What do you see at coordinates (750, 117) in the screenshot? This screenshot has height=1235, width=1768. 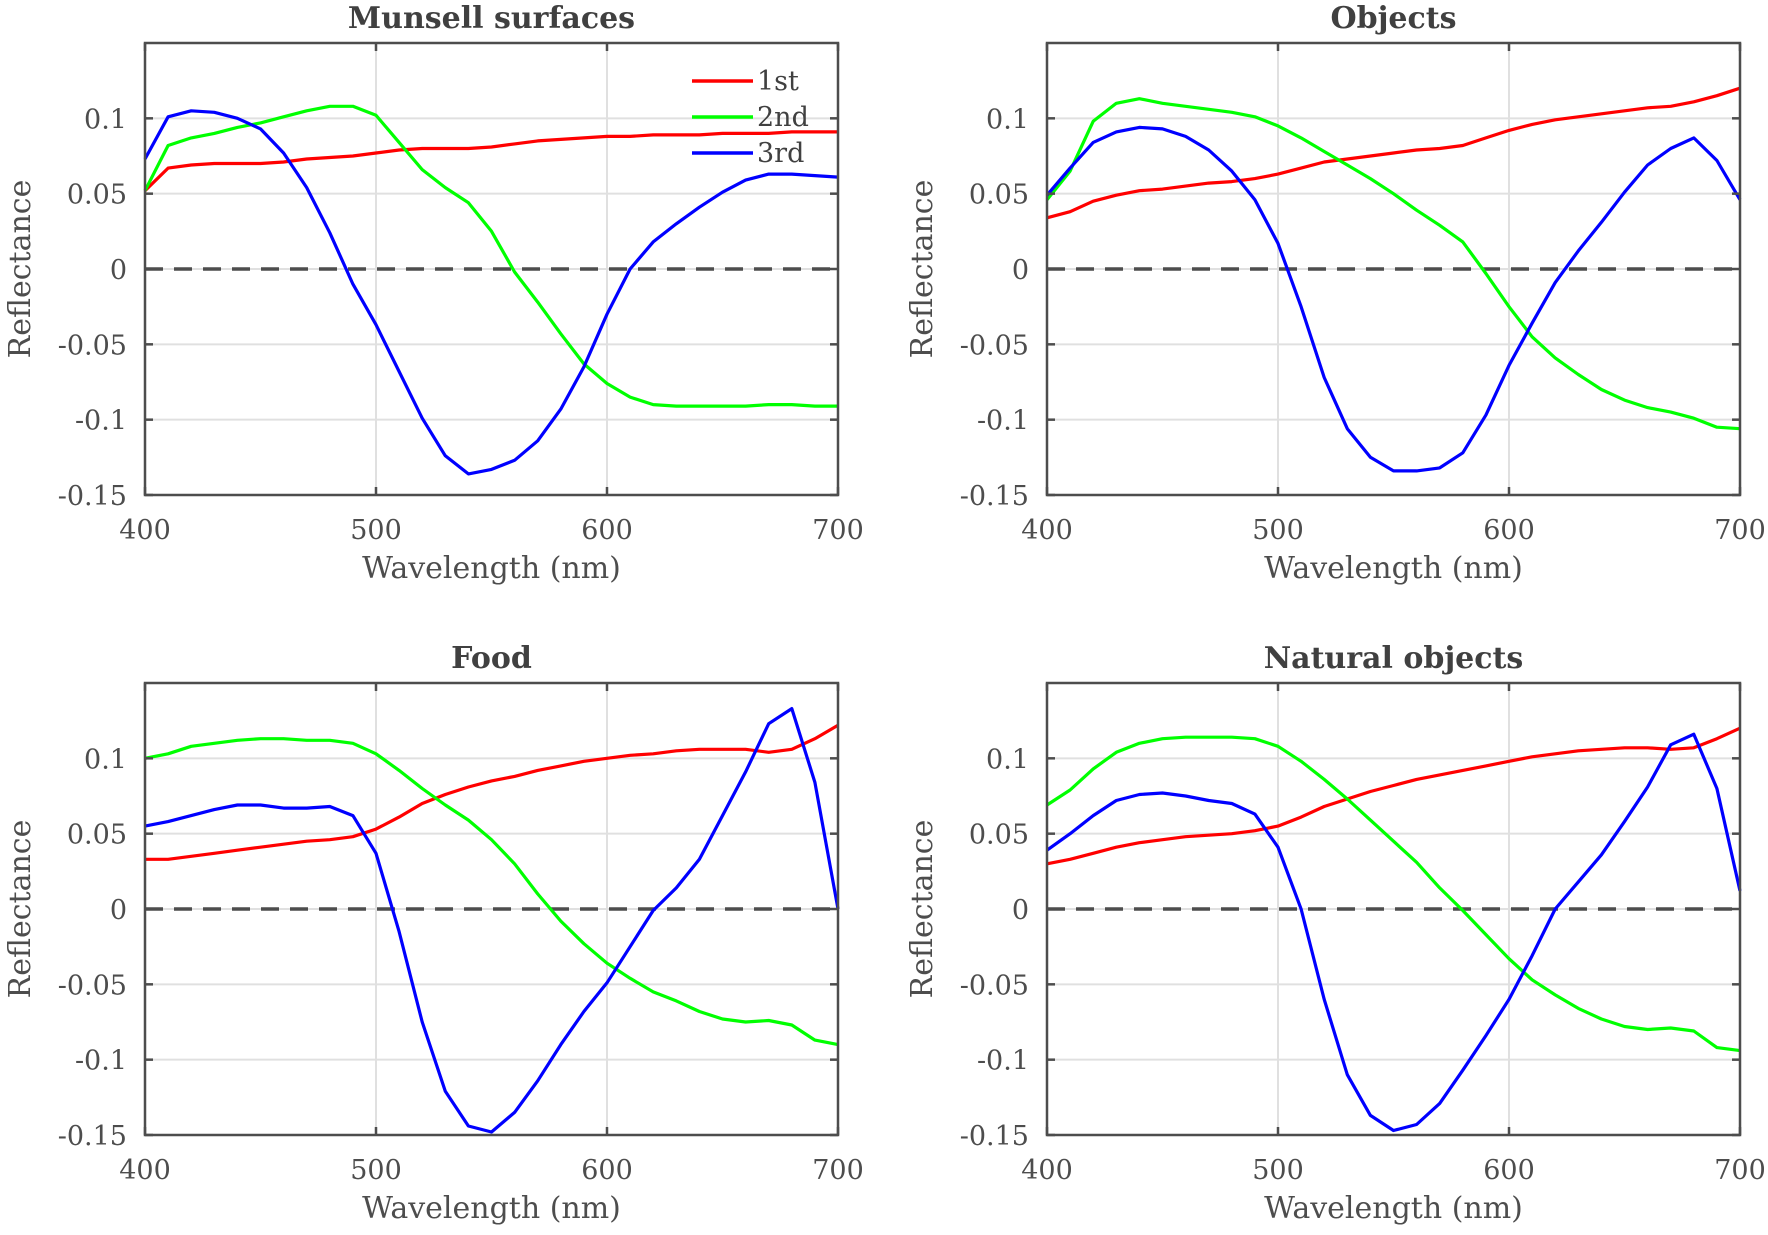 I see `legend: 1st 2nd 3rd` at bounding box center [750, 117].